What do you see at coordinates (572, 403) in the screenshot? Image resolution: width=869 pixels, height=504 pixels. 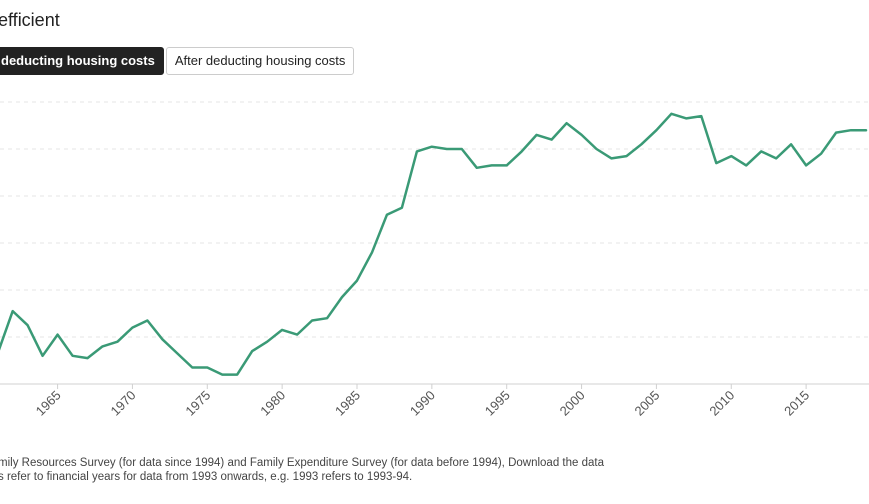 I see `x-tick-label: 2000` at bounding box center [572, 403].